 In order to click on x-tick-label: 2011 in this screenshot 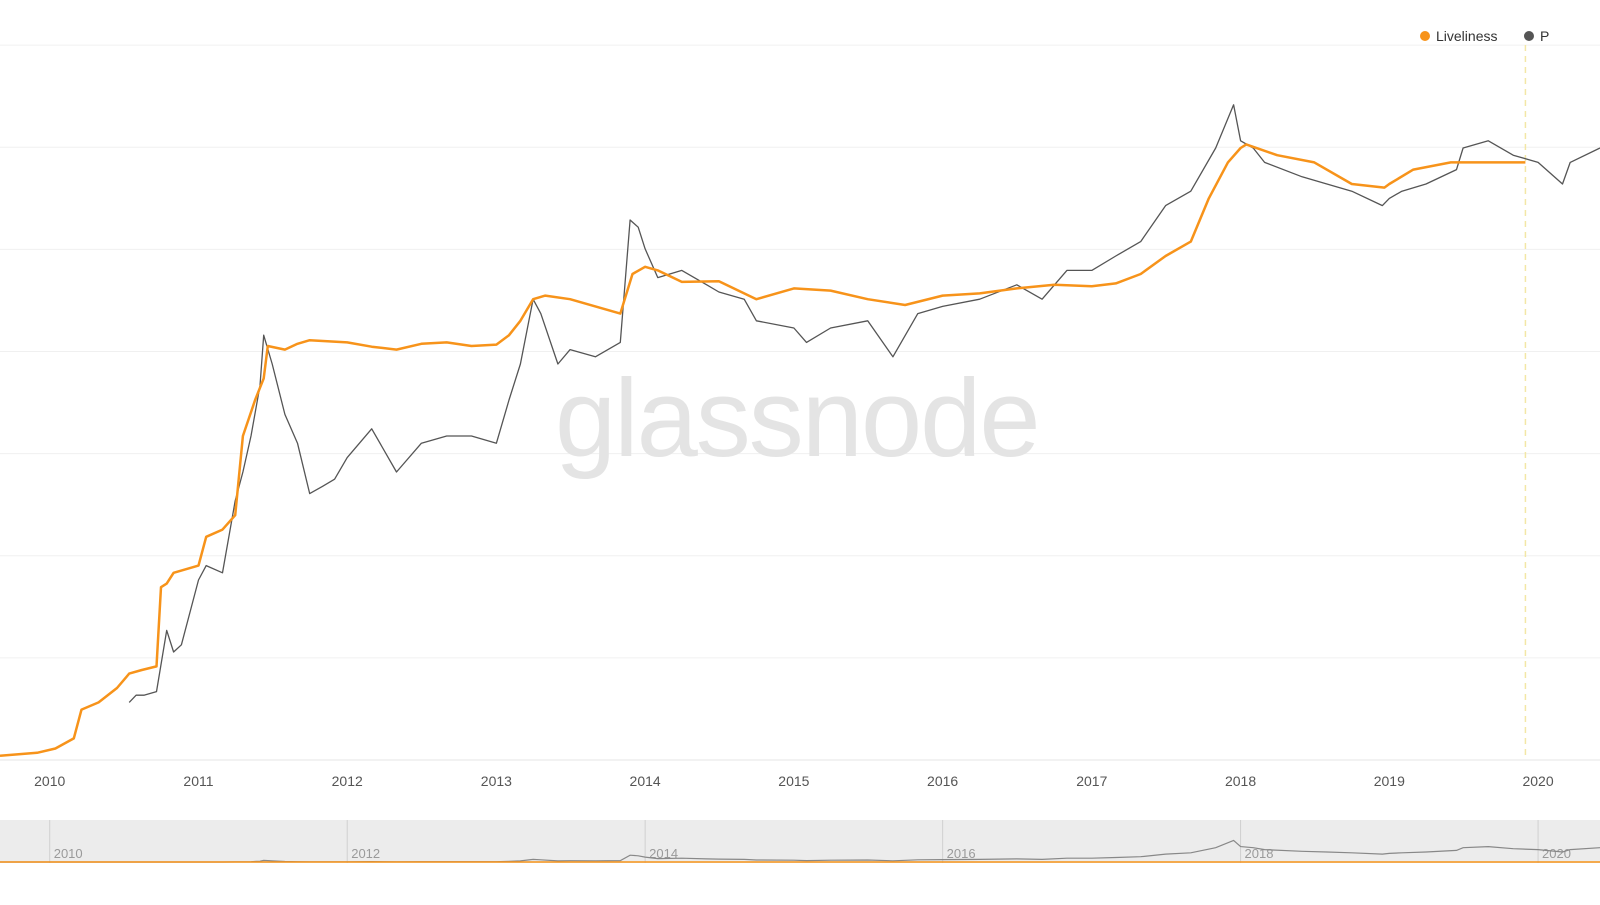, I will do `click(198, 781)`.